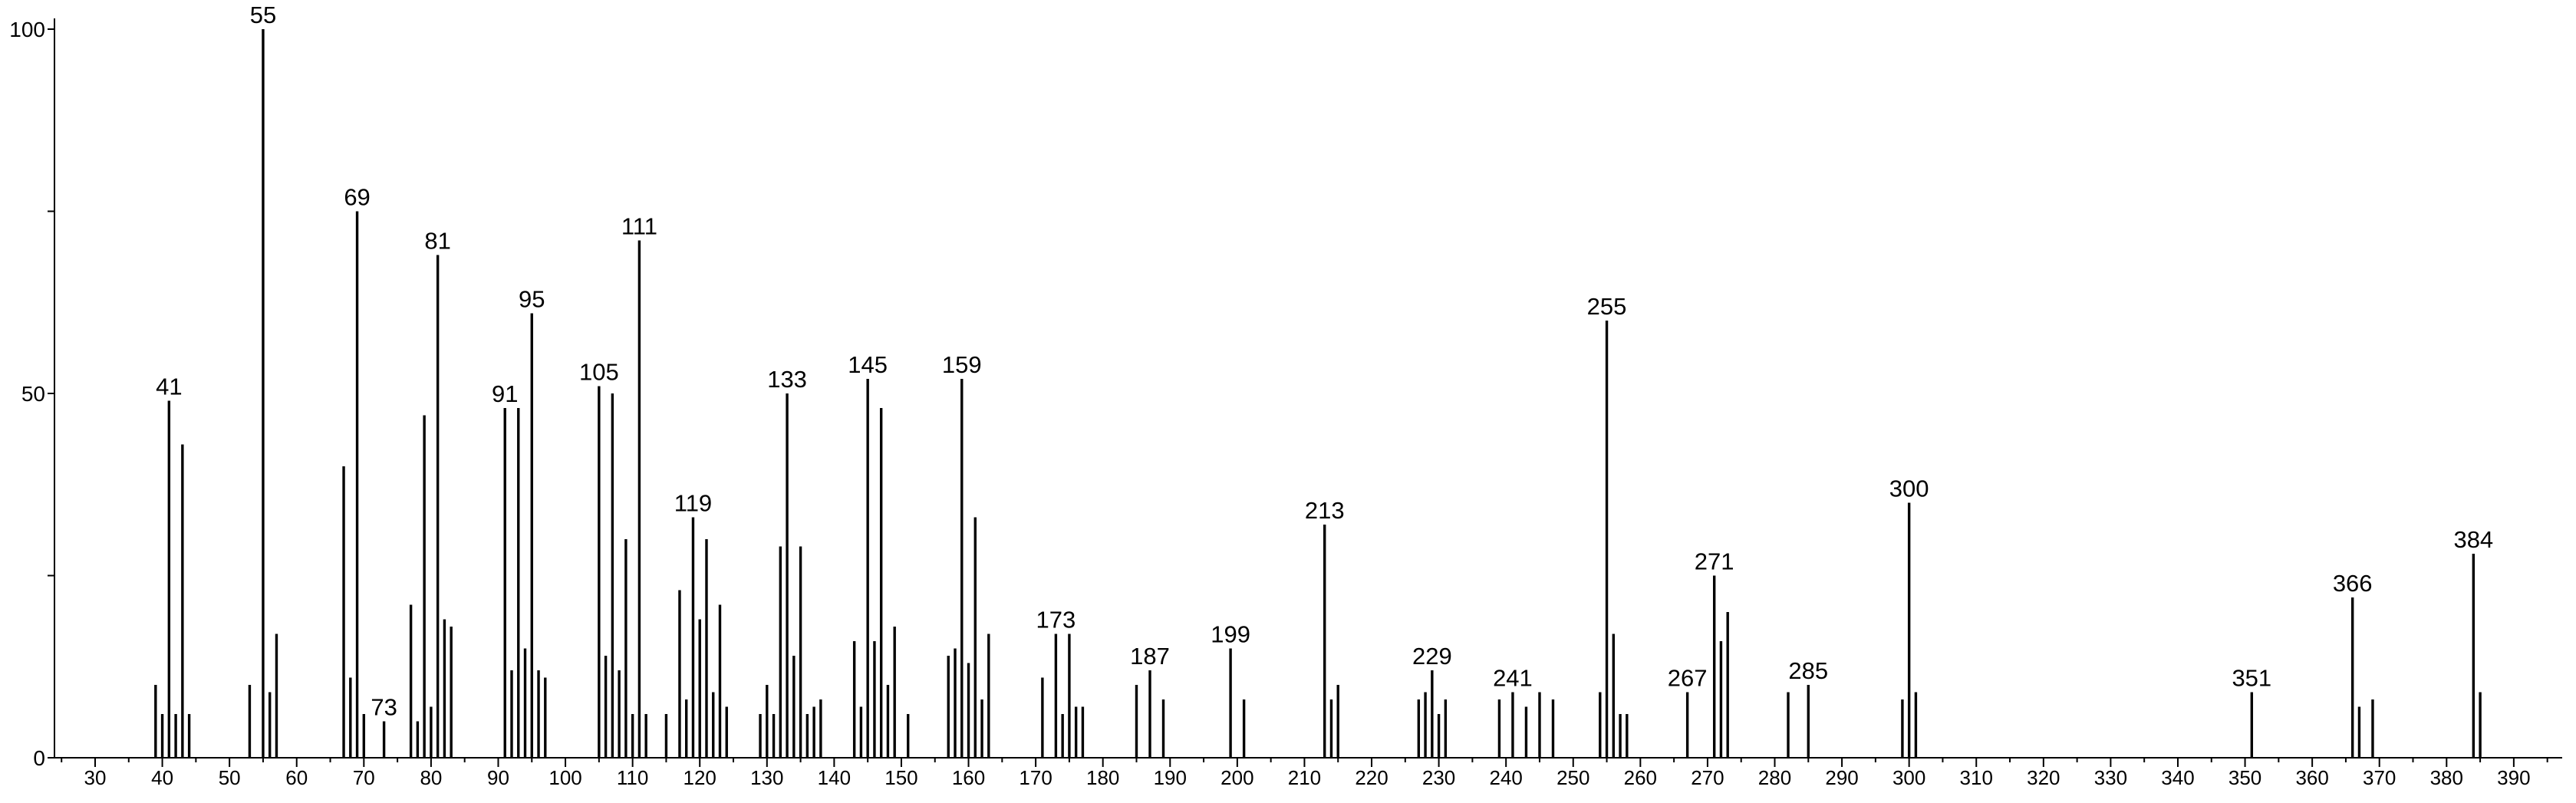  I want to click on x-tick-label-150: 150, so click(900, 778).